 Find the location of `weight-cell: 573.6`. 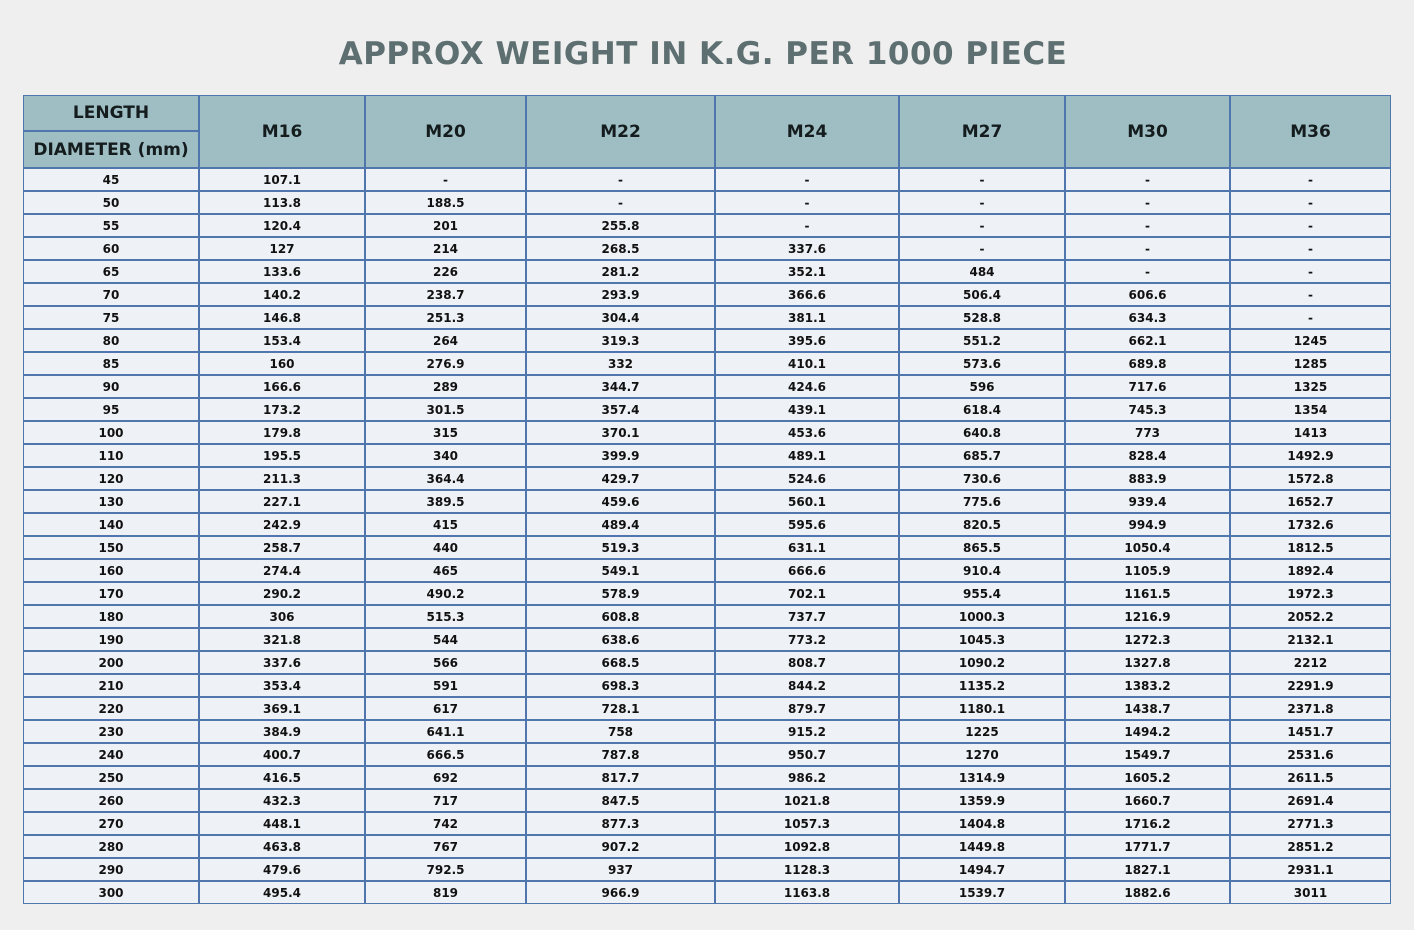

weight-cell: 573.6 is located at coordinates (982, 363).